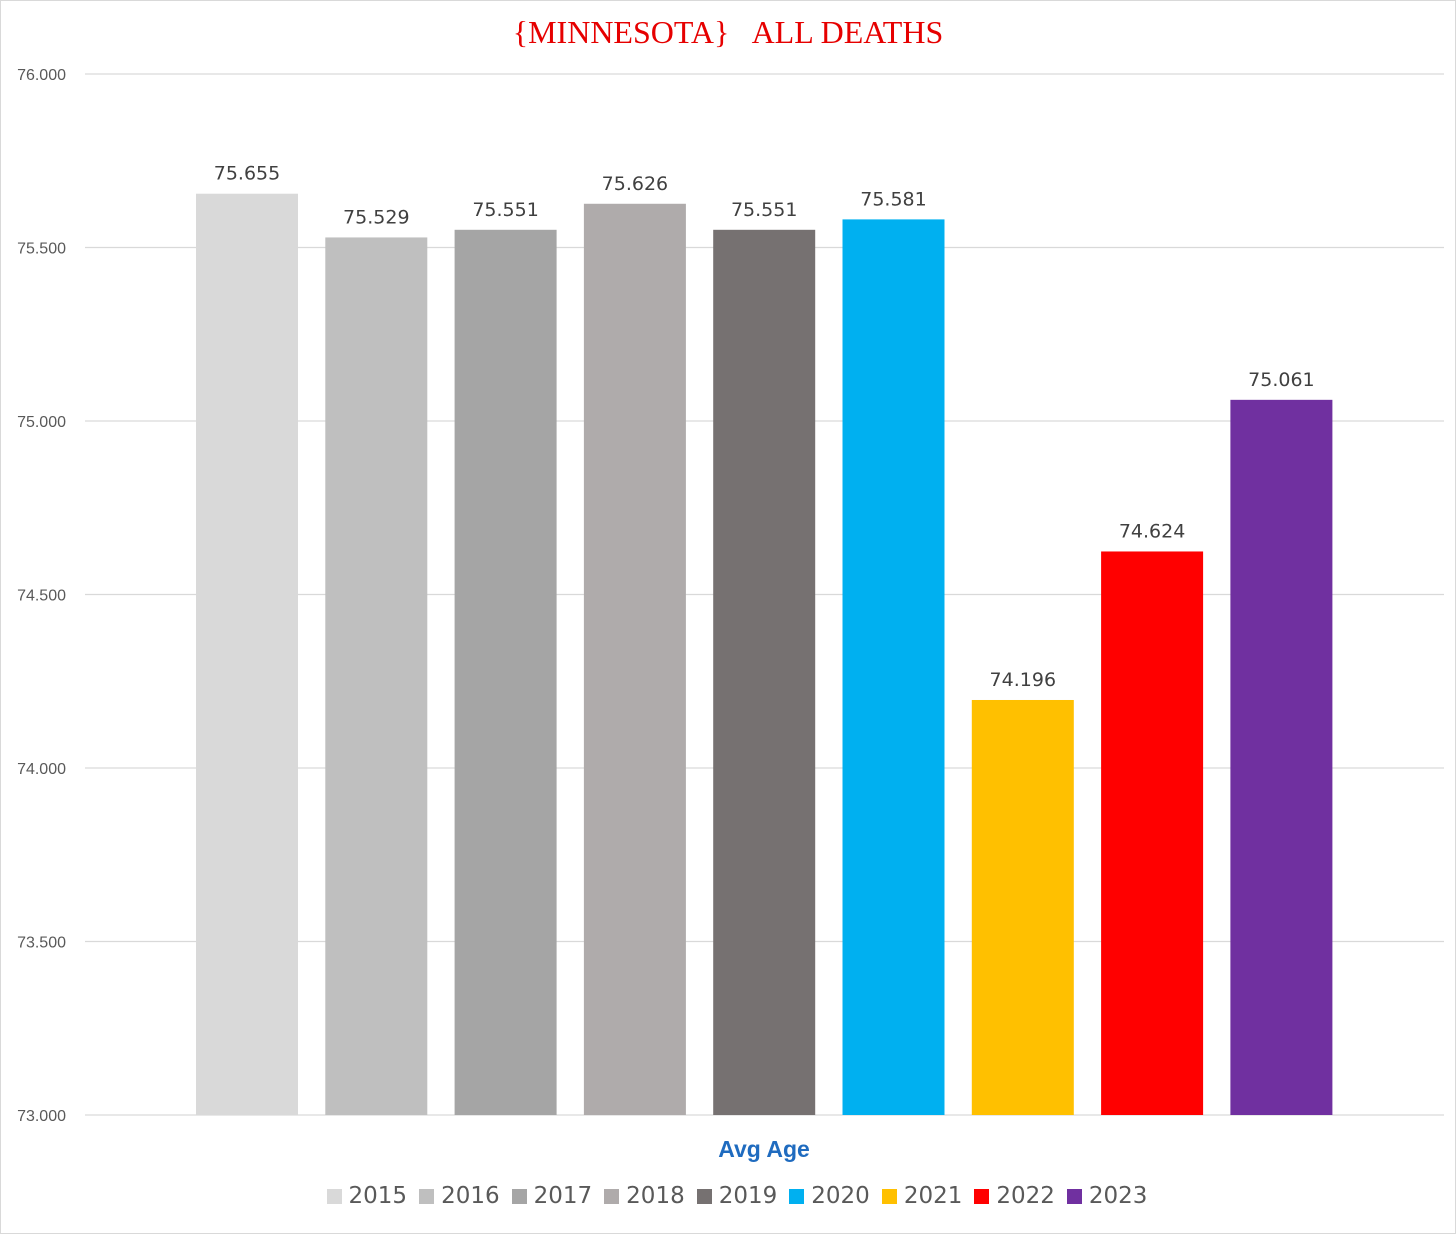 The height and width of the screenshot is (1234, 1456). I want to click on data-label-2019: 75.551, so click(764, 210).